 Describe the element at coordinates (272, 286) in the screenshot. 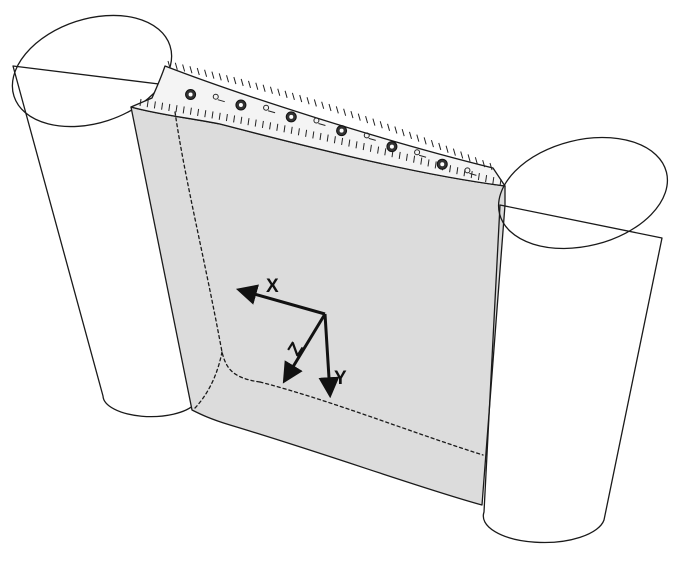

I see `x-axis-label: X` at that location.